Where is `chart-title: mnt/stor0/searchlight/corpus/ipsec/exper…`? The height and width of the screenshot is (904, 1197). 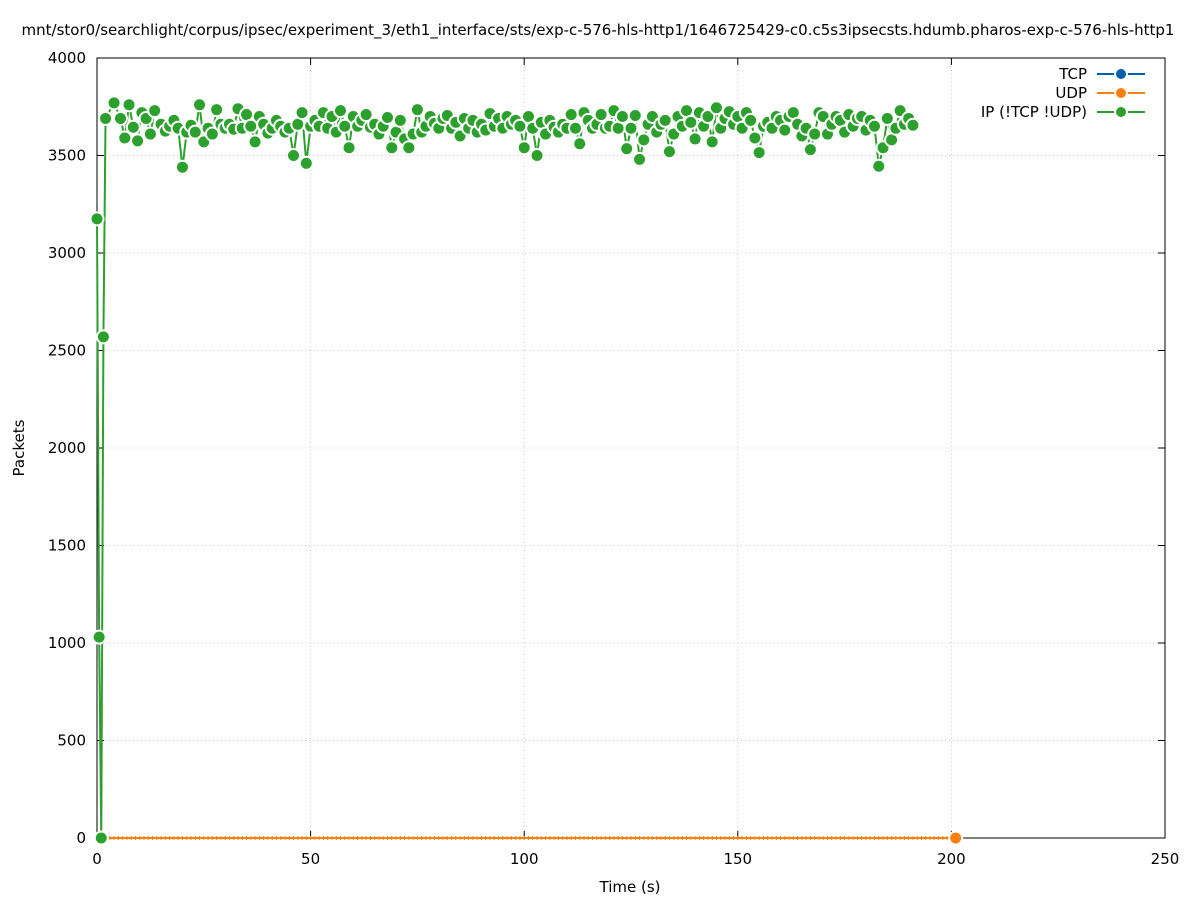 chart-title: mnt/stor0/searchlight/corpus/ipsec/exper… is located at coordinates (598, 30).